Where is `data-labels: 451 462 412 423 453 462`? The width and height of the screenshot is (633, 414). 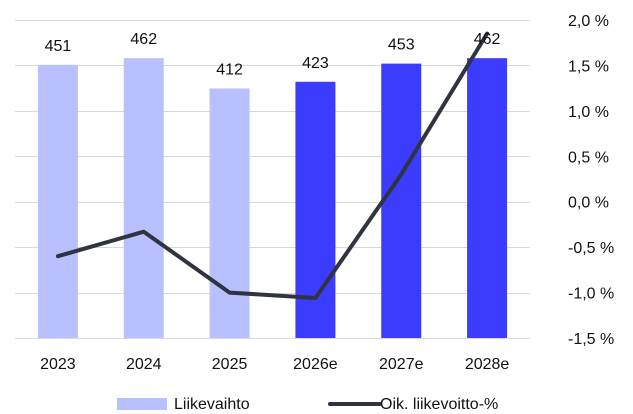 data-labels: 451 462 412 423 453 462 is located at coordinates (273, 54).